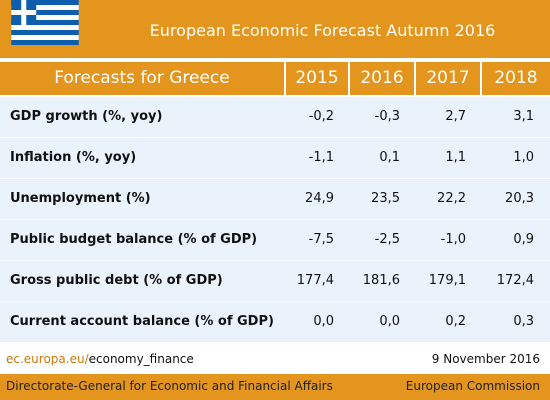  Describe the element at coordinates (516, 199) in the screenshot. I see `cell-value: 20,3` at that location.